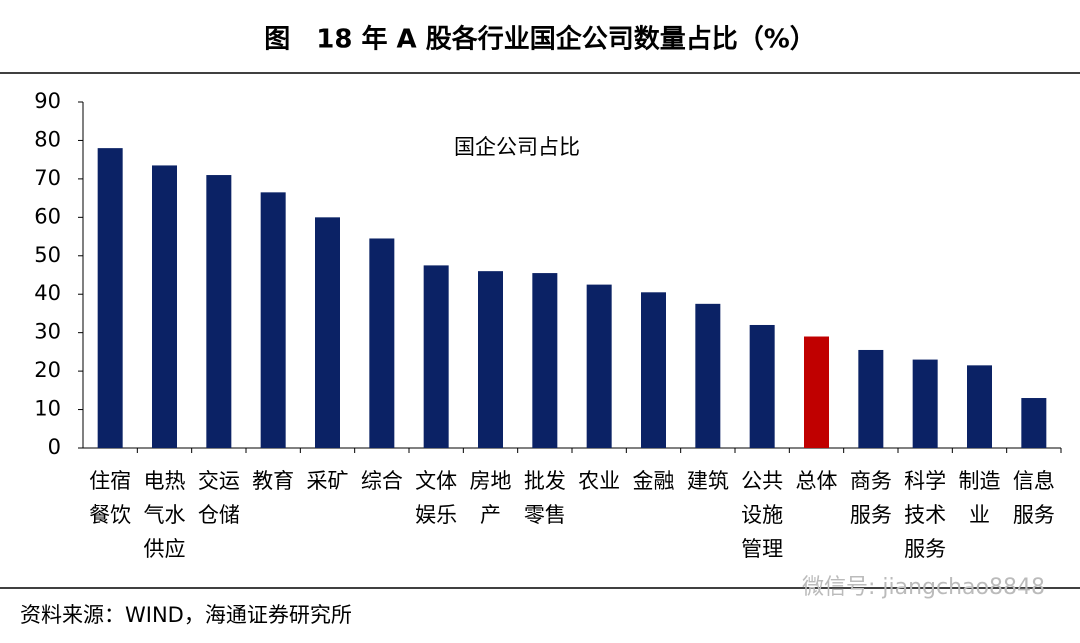 Image resolution: width=1080 pixels, height=643 pixels. I want to click on x-tick-label: 批发零售, so click(545, 498).